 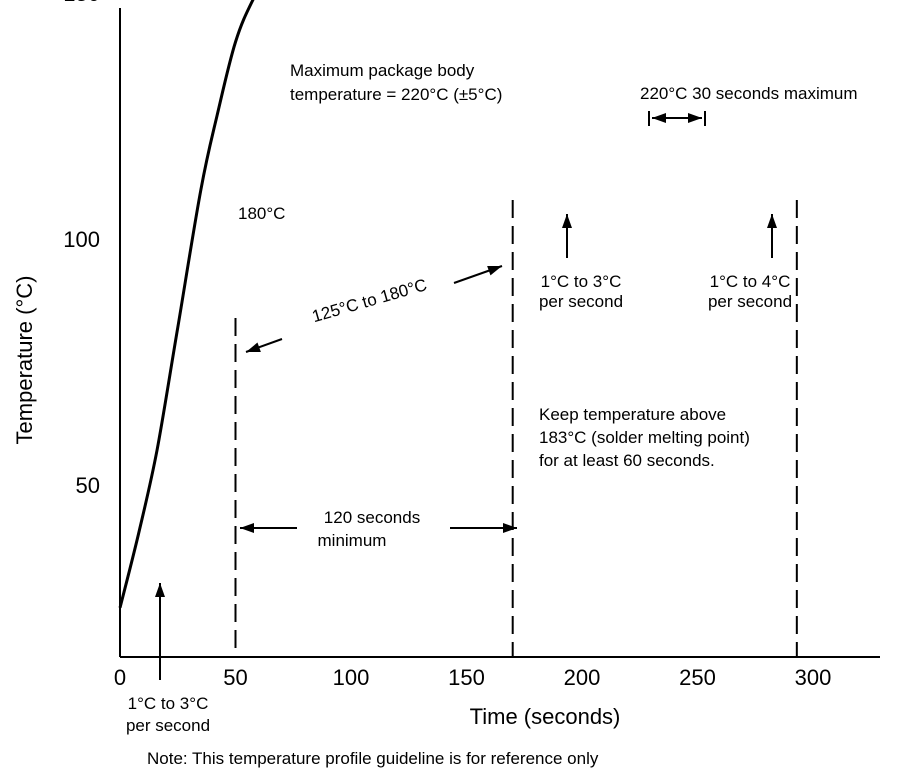 I want to click on x-tick-label: 150, so click(x=466, y=677).